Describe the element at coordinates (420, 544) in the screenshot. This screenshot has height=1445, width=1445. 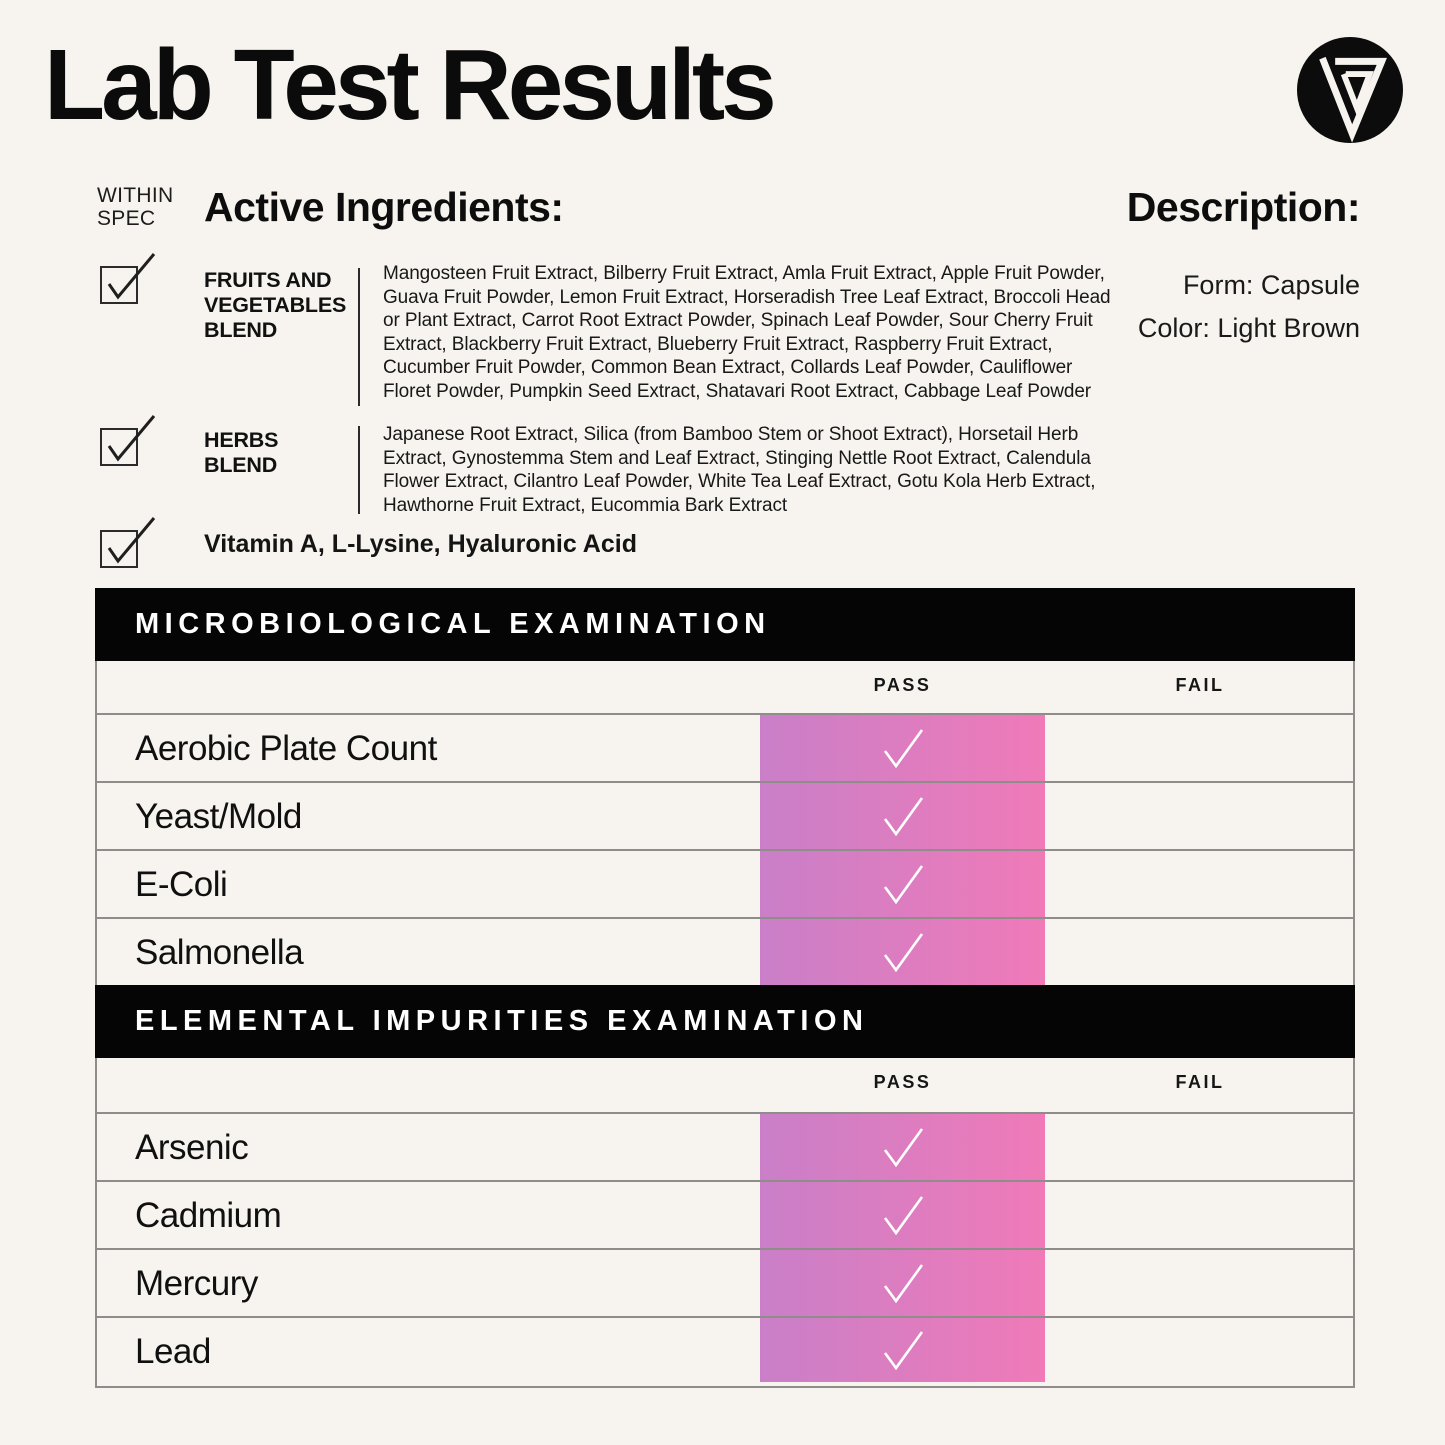
I see `vitamins-line: Vitamin A, L-Lysine, Hyaluronic Acid` at that location.